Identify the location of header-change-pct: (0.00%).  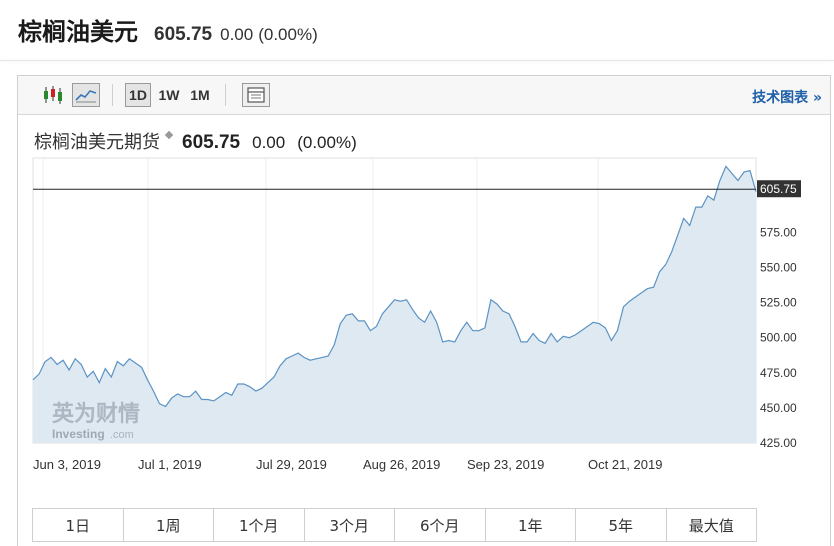
(288, 34).